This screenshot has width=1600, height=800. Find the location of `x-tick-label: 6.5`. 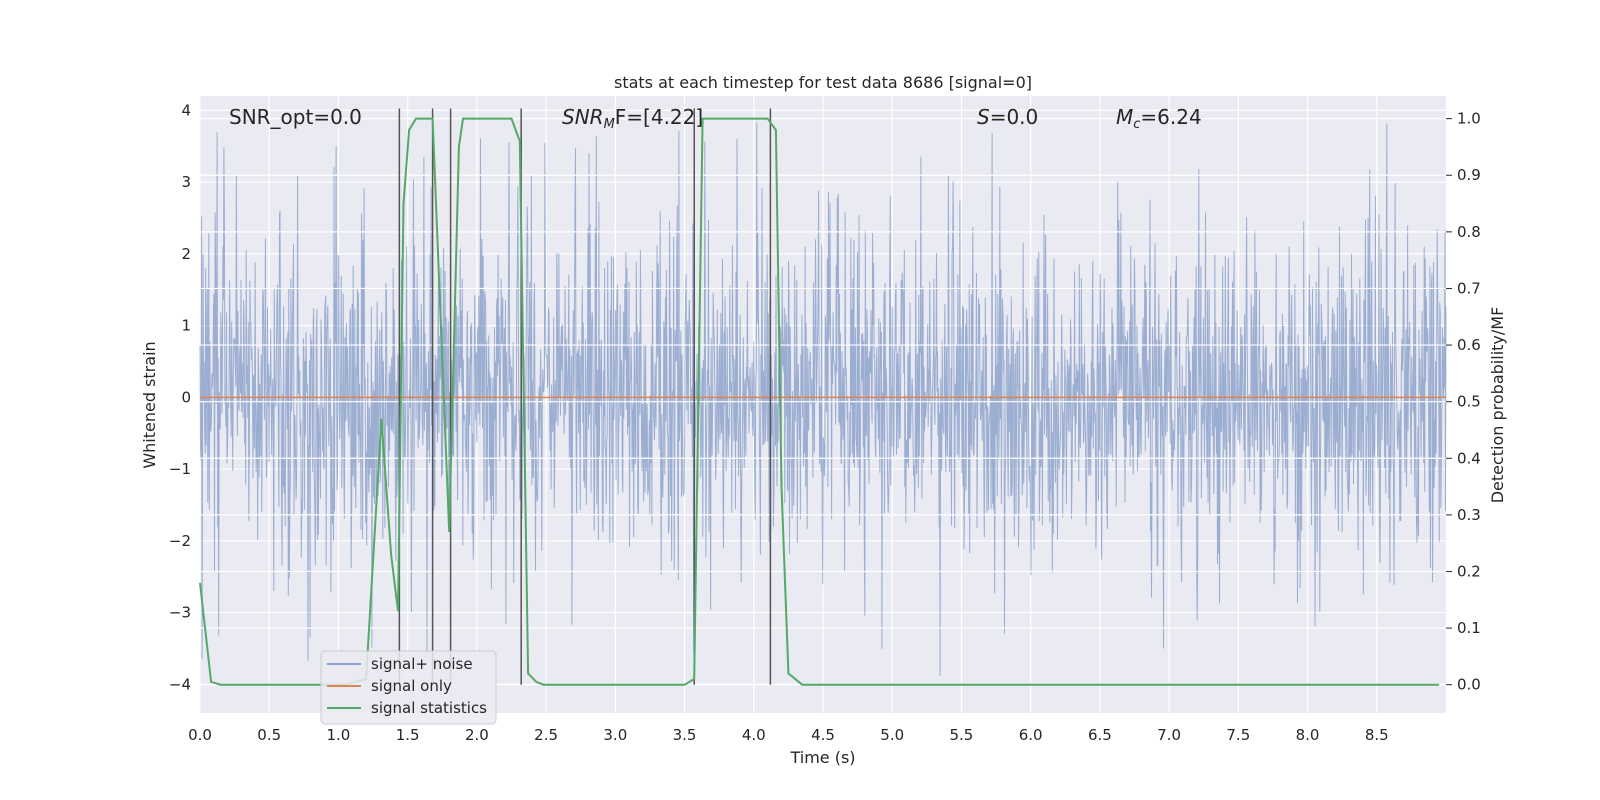

x-tick-label: 6.5 is located at coordinates (1100, 735).